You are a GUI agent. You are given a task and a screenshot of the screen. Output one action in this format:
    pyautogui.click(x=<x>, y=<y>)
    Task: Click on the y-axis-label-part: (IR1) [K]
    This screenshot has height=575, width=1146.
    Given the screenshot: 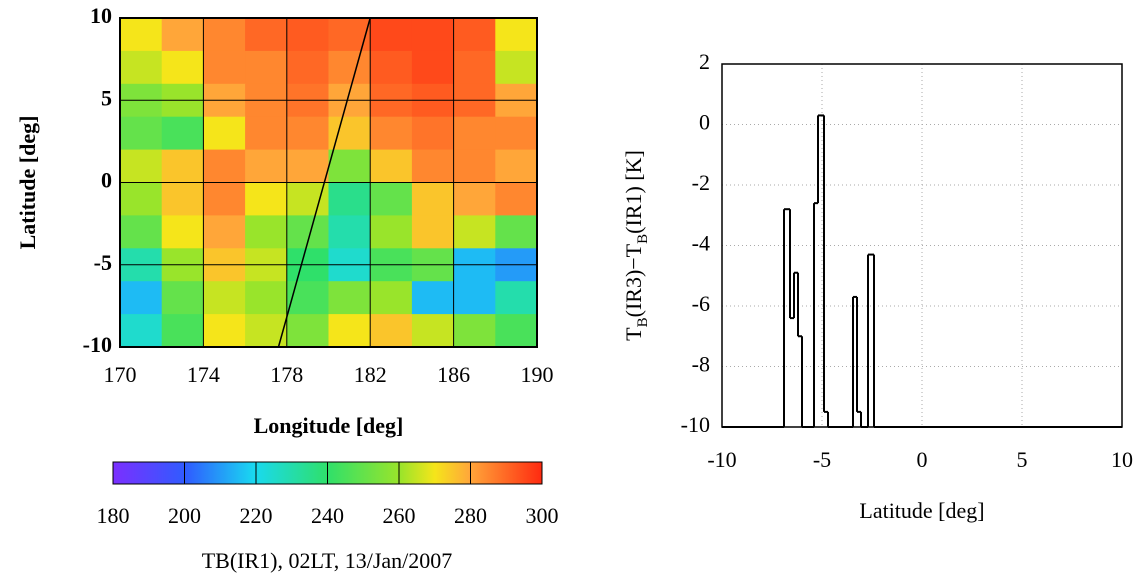 What is the action you would take?
    pyautogui.click(x=633, y=192)
    